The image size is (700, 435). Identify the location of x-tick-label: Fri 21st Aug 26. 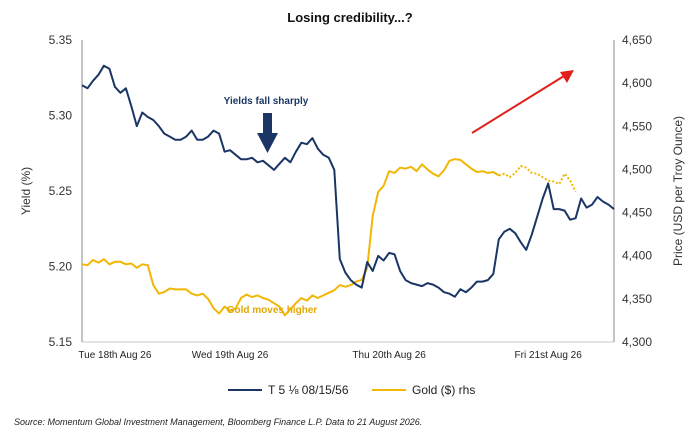
(549, 355).